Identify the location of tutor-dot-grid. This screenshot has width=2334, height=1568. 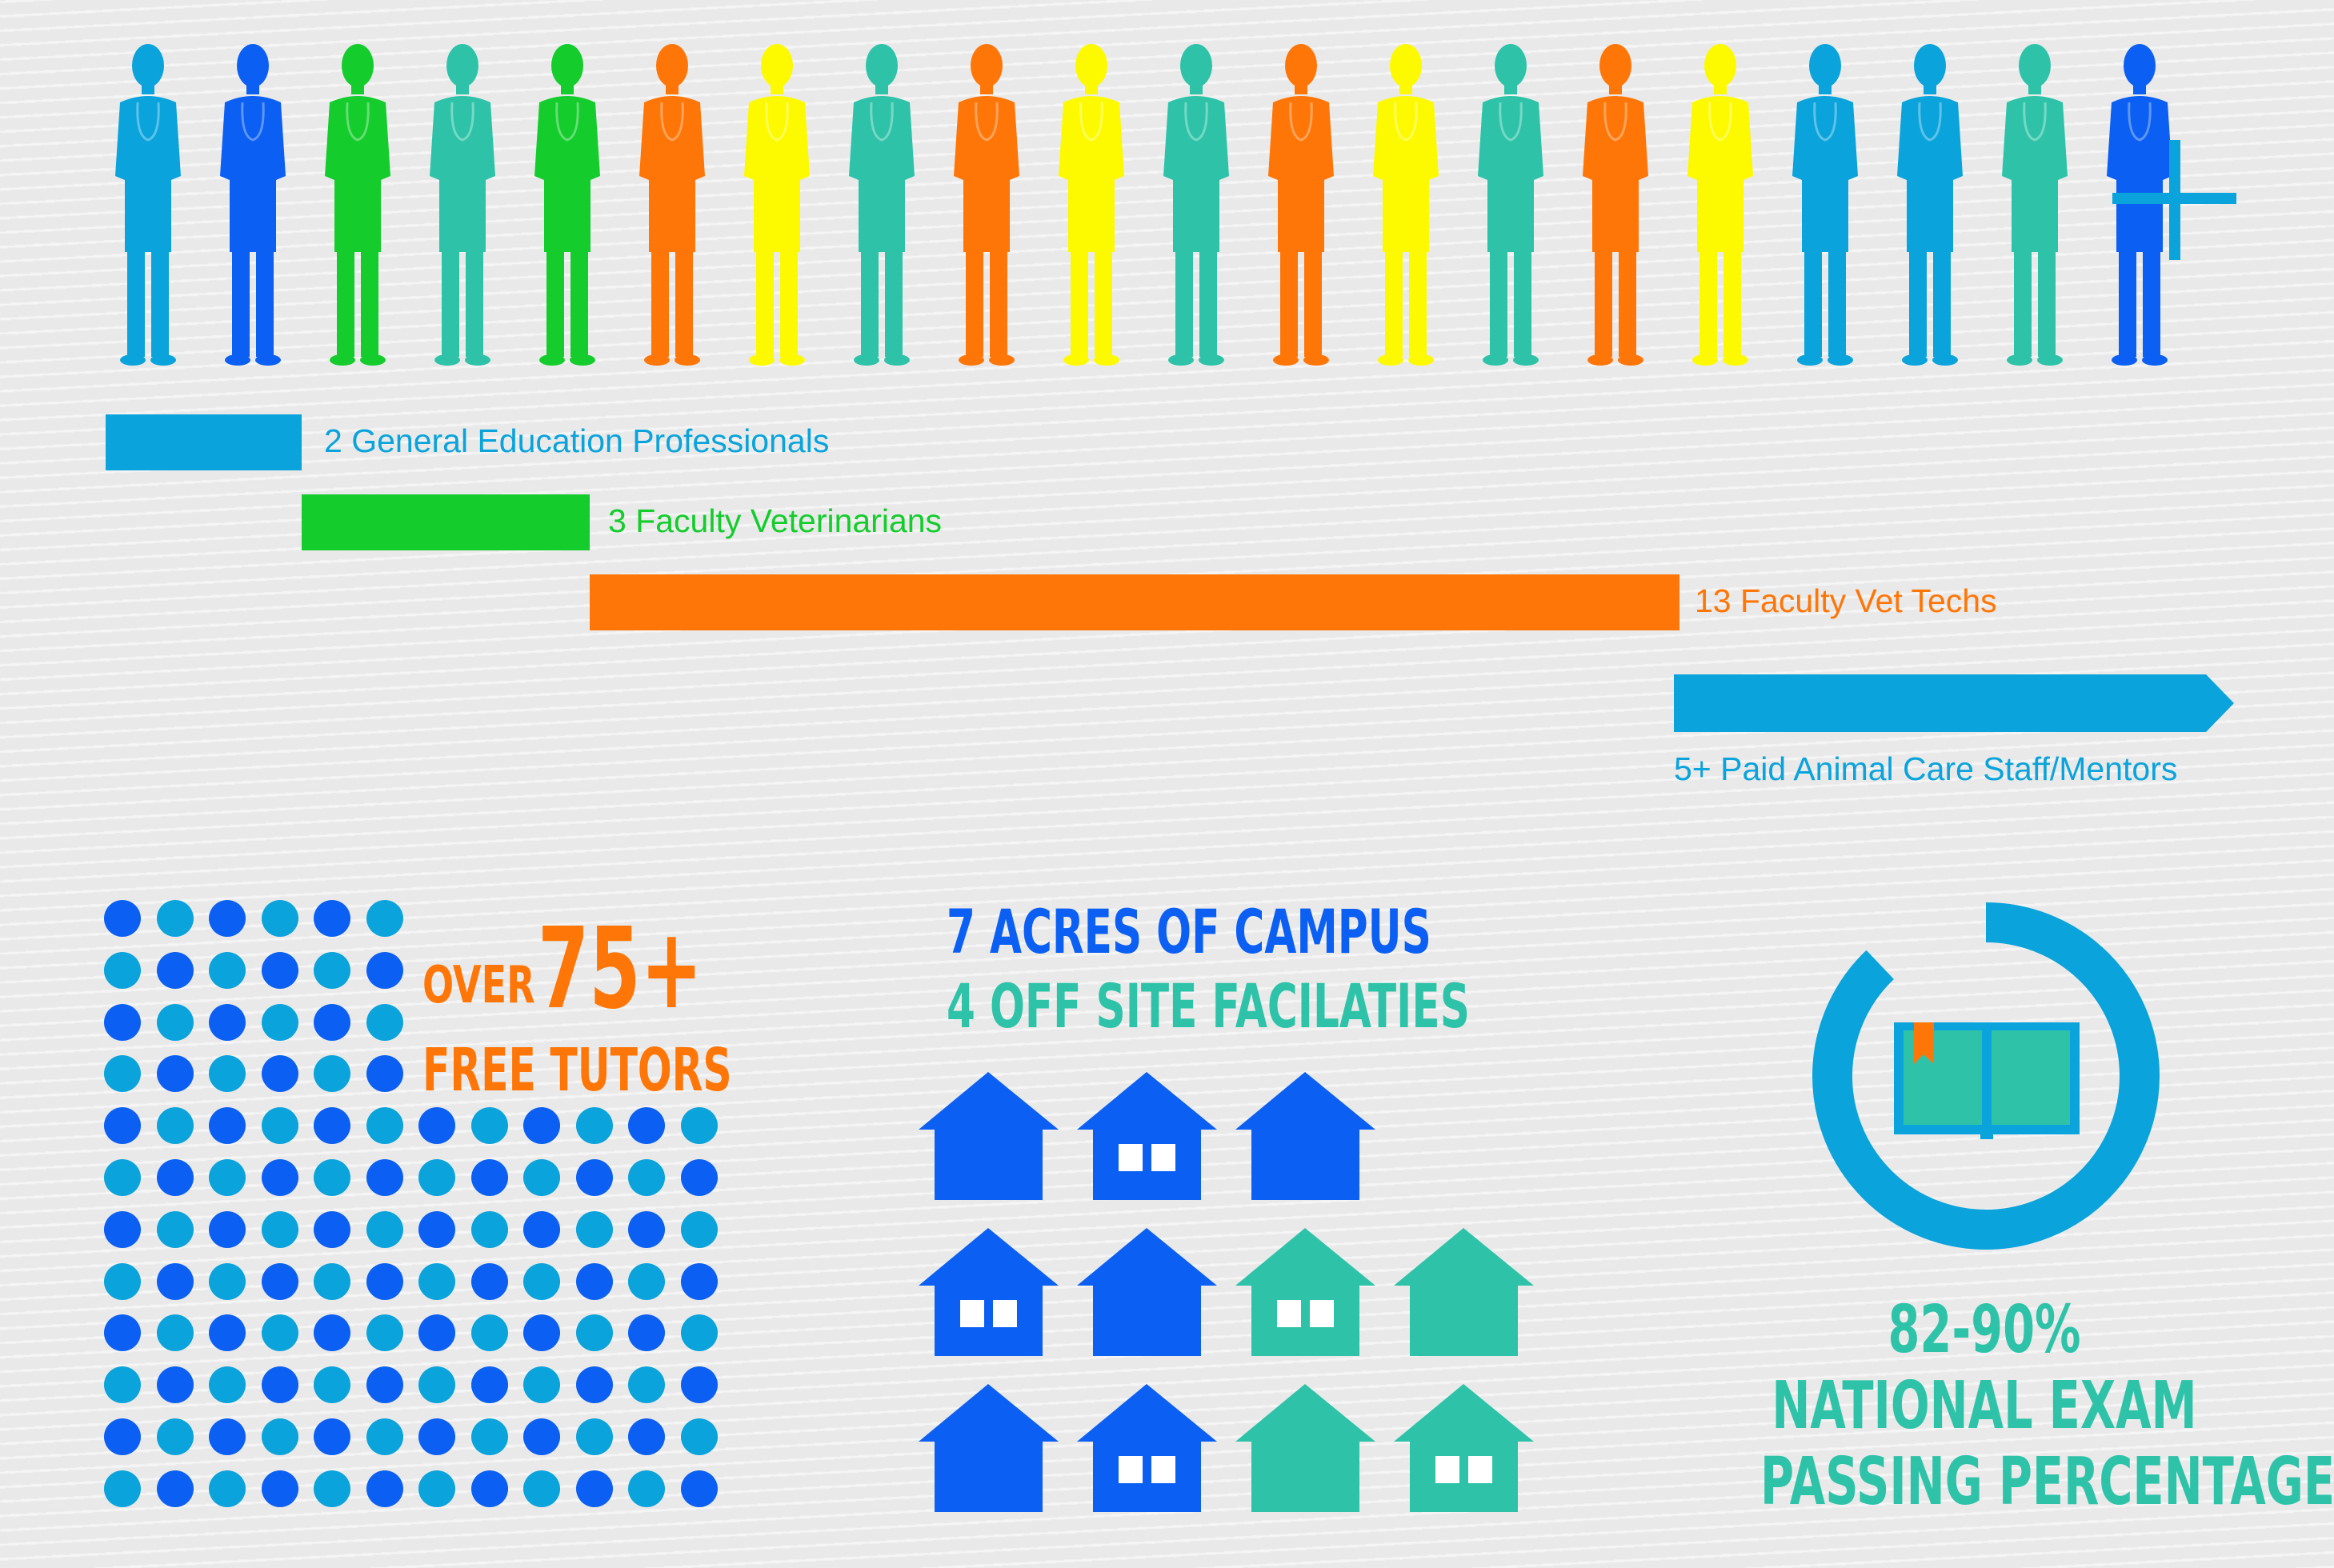
(416, 1212).